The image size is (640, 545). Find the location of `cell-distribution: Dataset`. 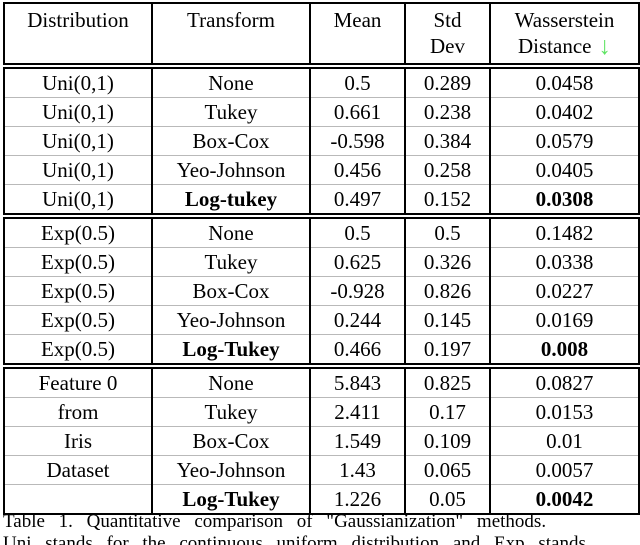

cell-distribution: Dataset is located at coordinates (78, 470).